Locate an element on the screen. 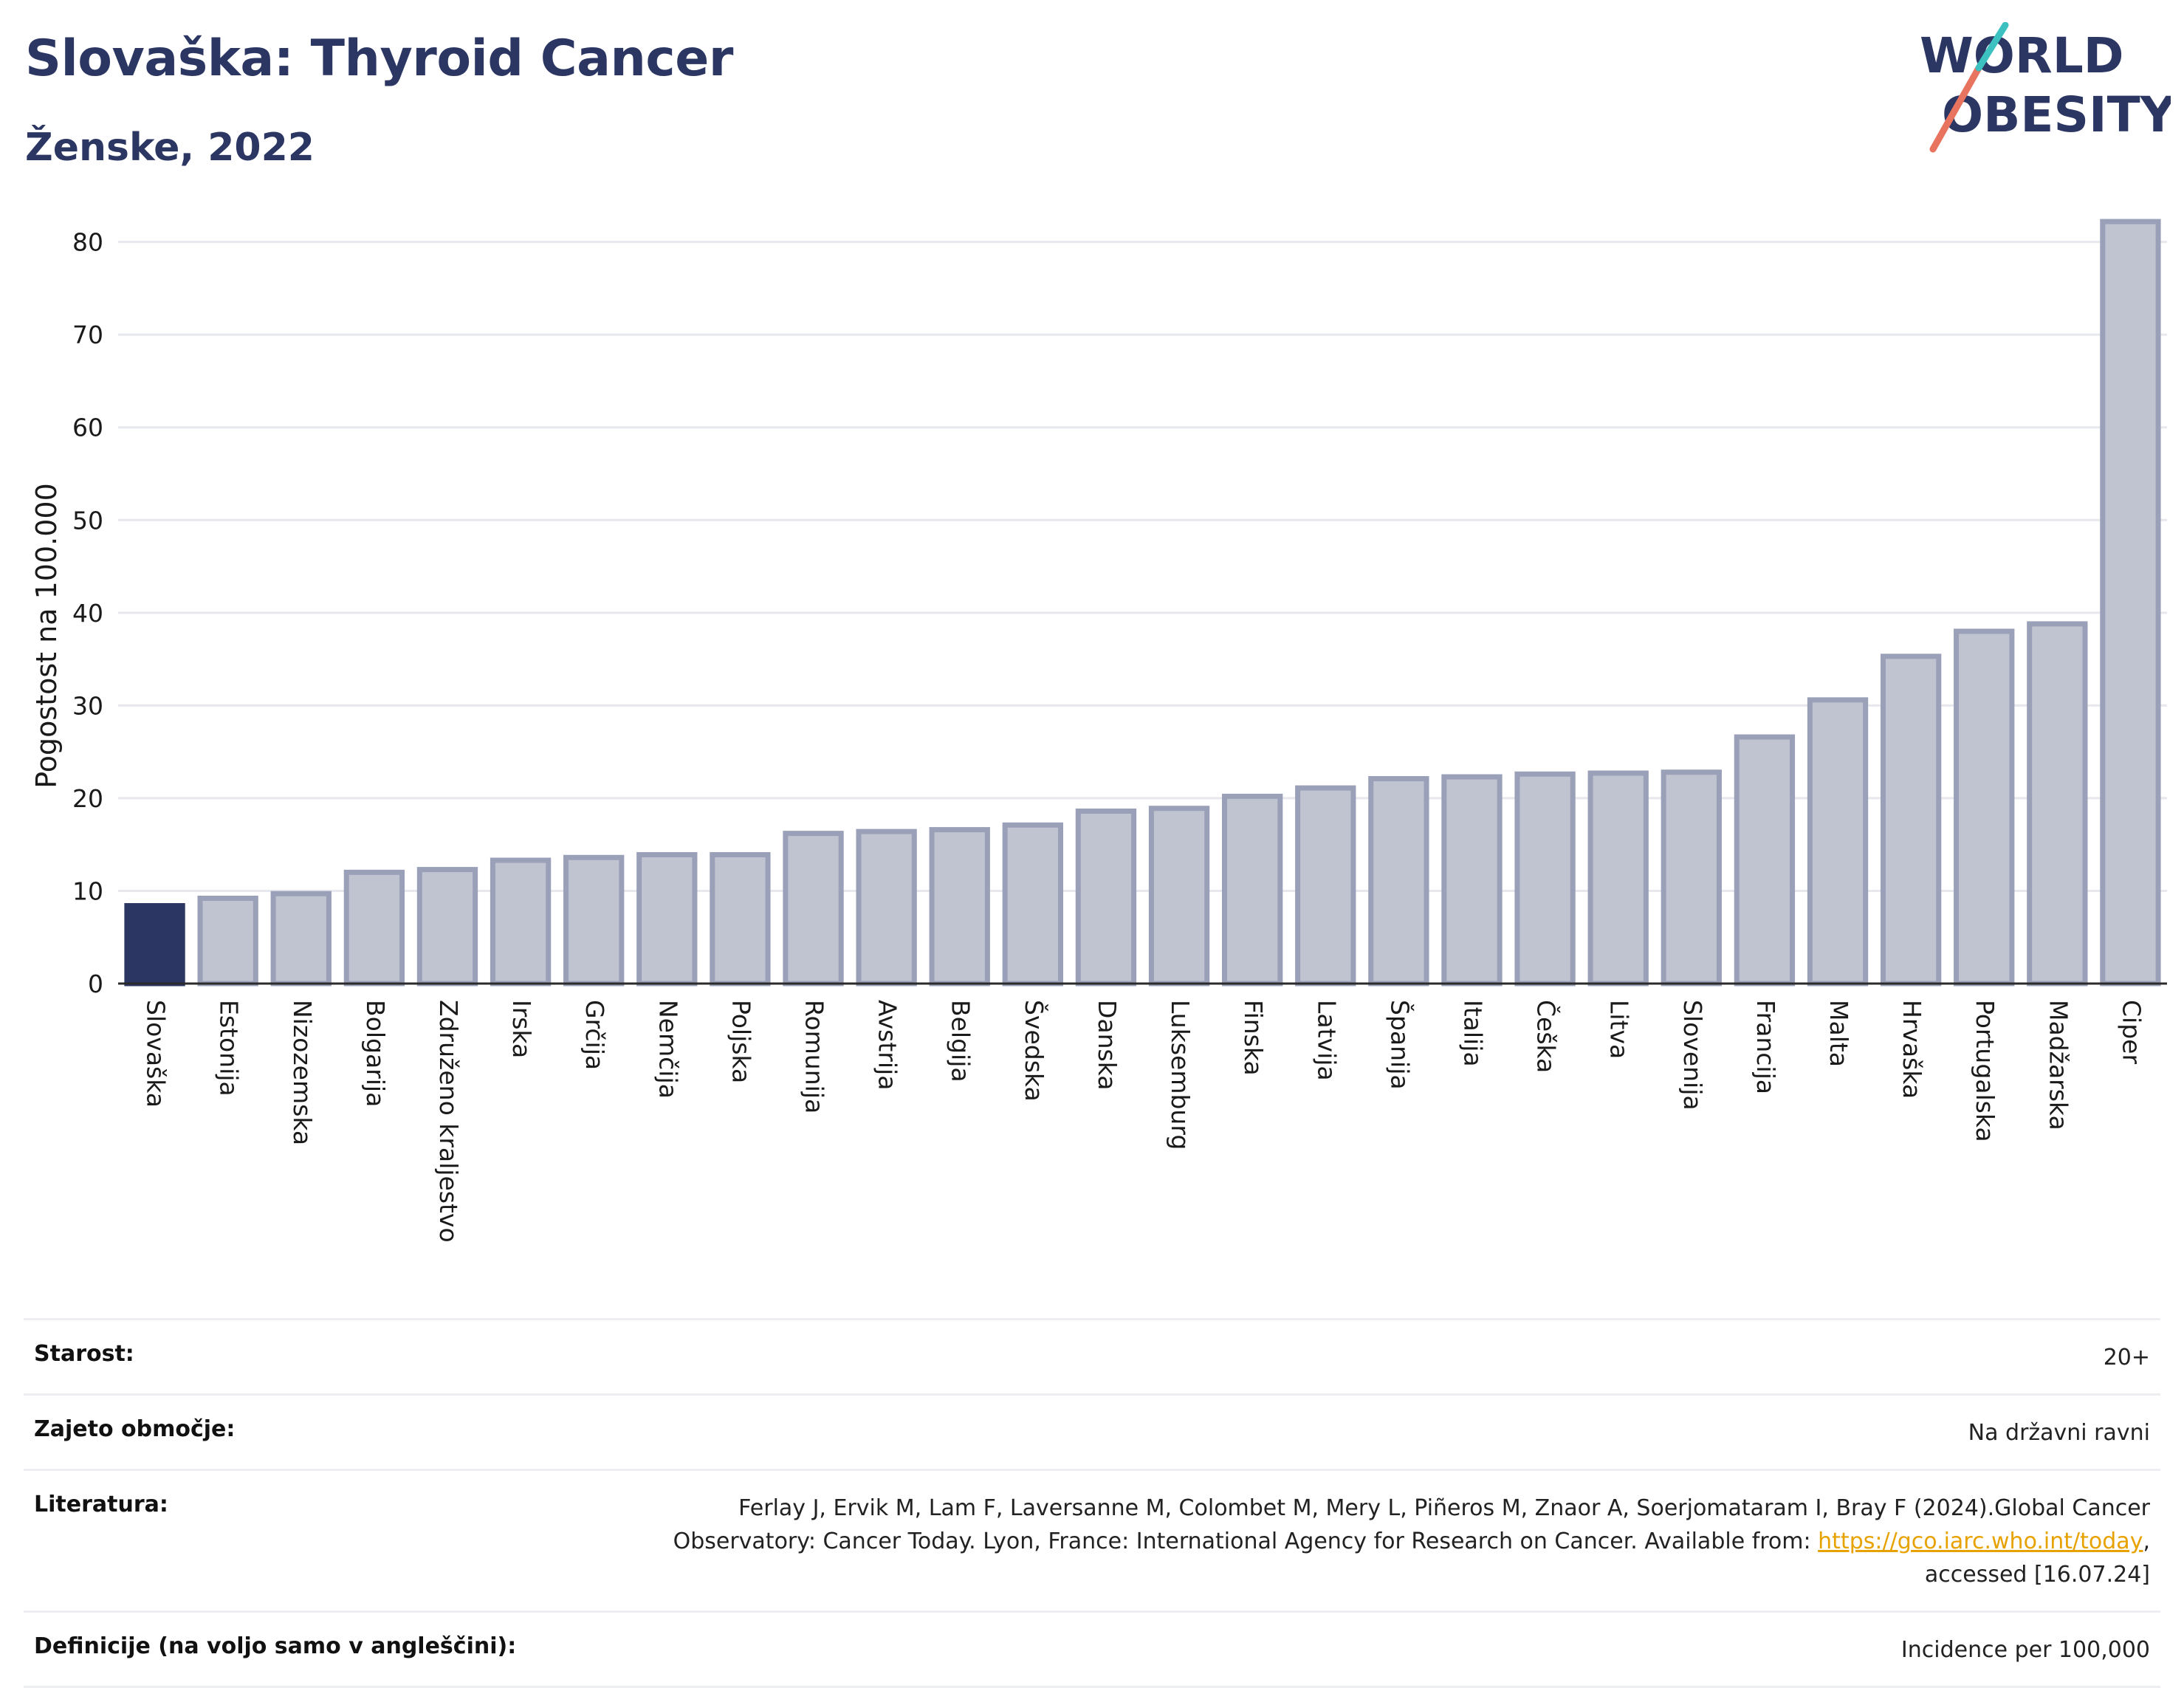 The width and height of the screenshot is (2184, 1688). info-value-age: 20+ is located at coordinates (2126, 1357).